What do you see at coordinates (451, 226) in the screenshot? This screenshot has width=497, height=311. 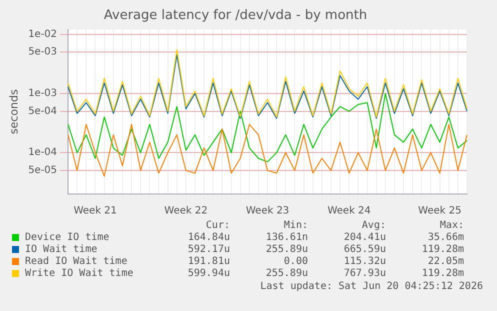 I see `text: Max:` at bounding box center [451, 226].